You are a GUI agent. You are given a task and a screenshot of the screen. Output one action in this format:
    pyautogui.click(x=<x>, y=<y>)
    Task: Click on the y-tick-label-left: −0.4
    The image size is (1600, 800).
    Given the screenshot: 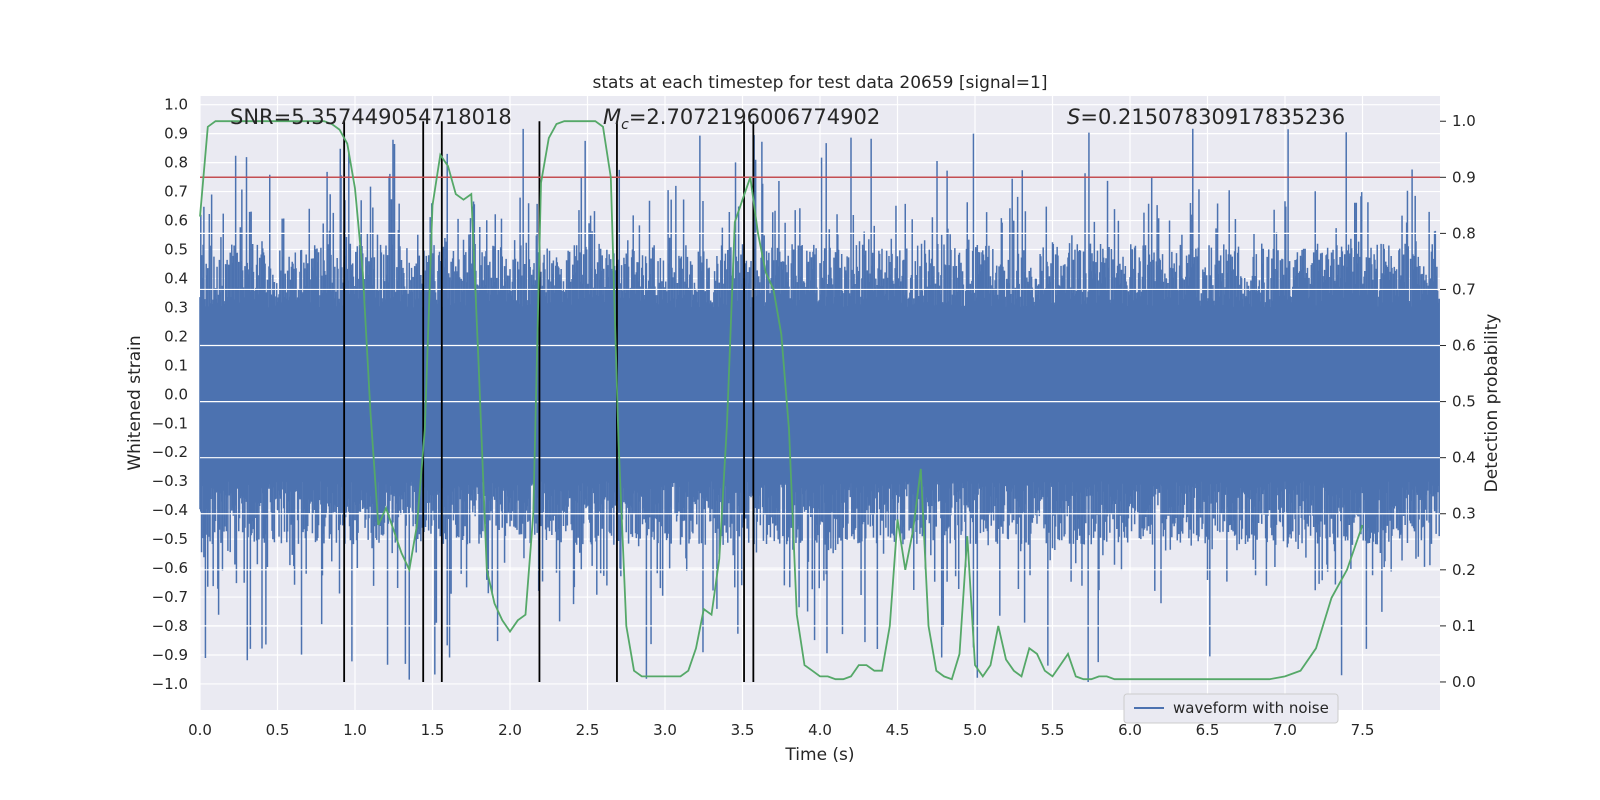 What is the action you would take?
    pyautogui.click(x=170, y=510)
    